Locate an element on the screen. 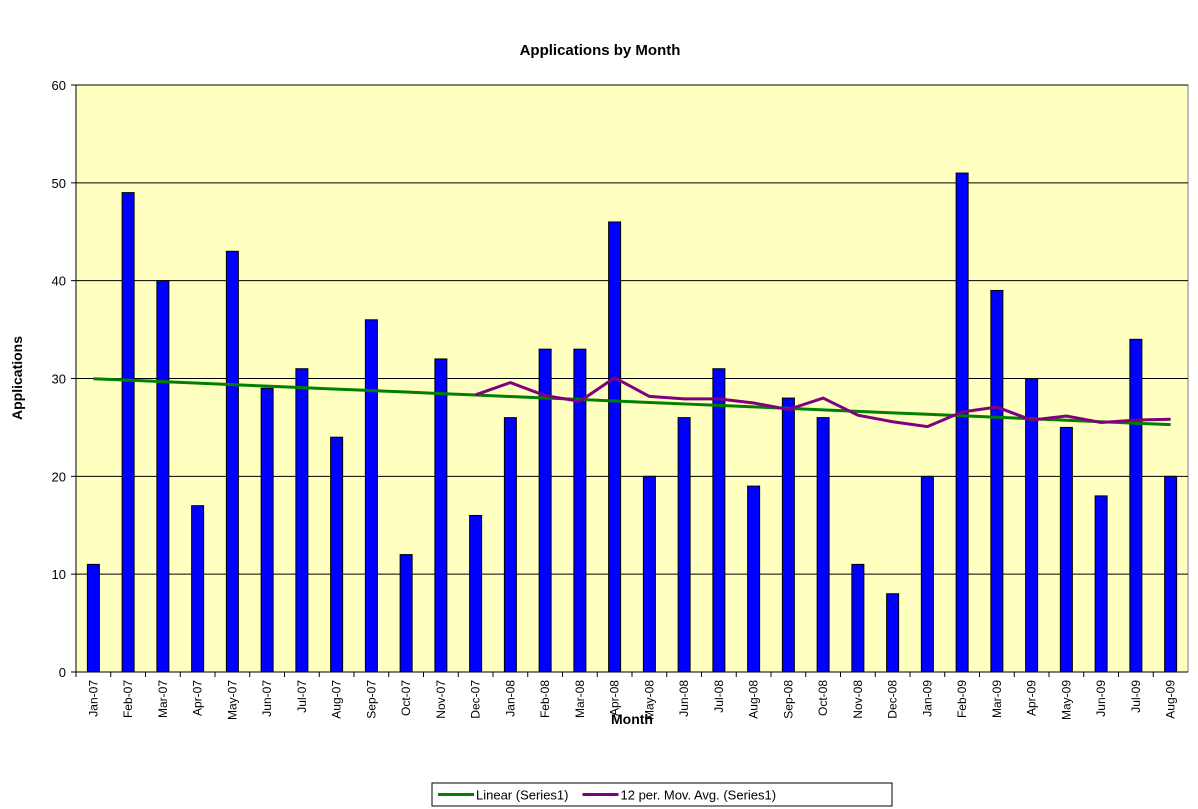 The width and height of the screenshot is (1198, 809). x-tick-label: Jun-08 is located at coordinates (684, 698).